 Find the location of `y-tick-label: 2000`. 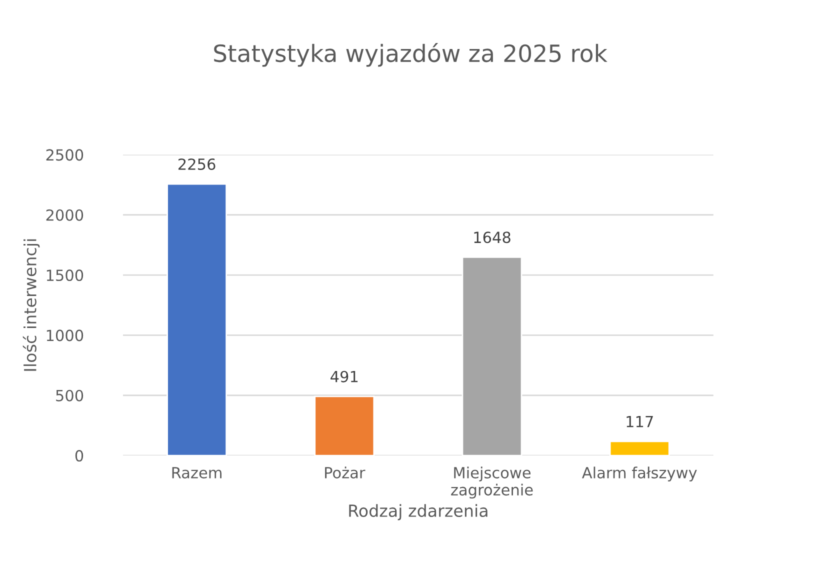

y-tick-label: 2000 is located at coordinates (65, 215).